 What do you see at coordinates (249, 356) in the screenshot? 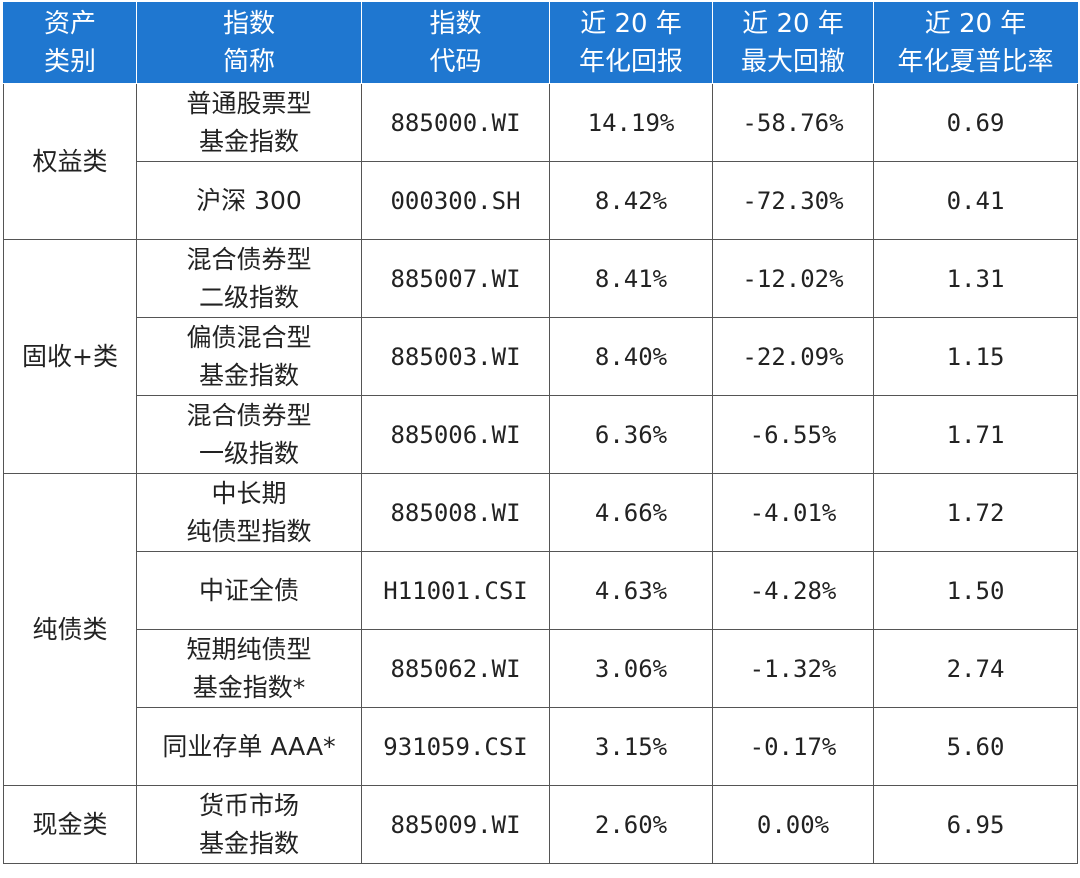
I see `index-name-cell: 偏债混合型 基金指数` at bounding box center [249, 356].